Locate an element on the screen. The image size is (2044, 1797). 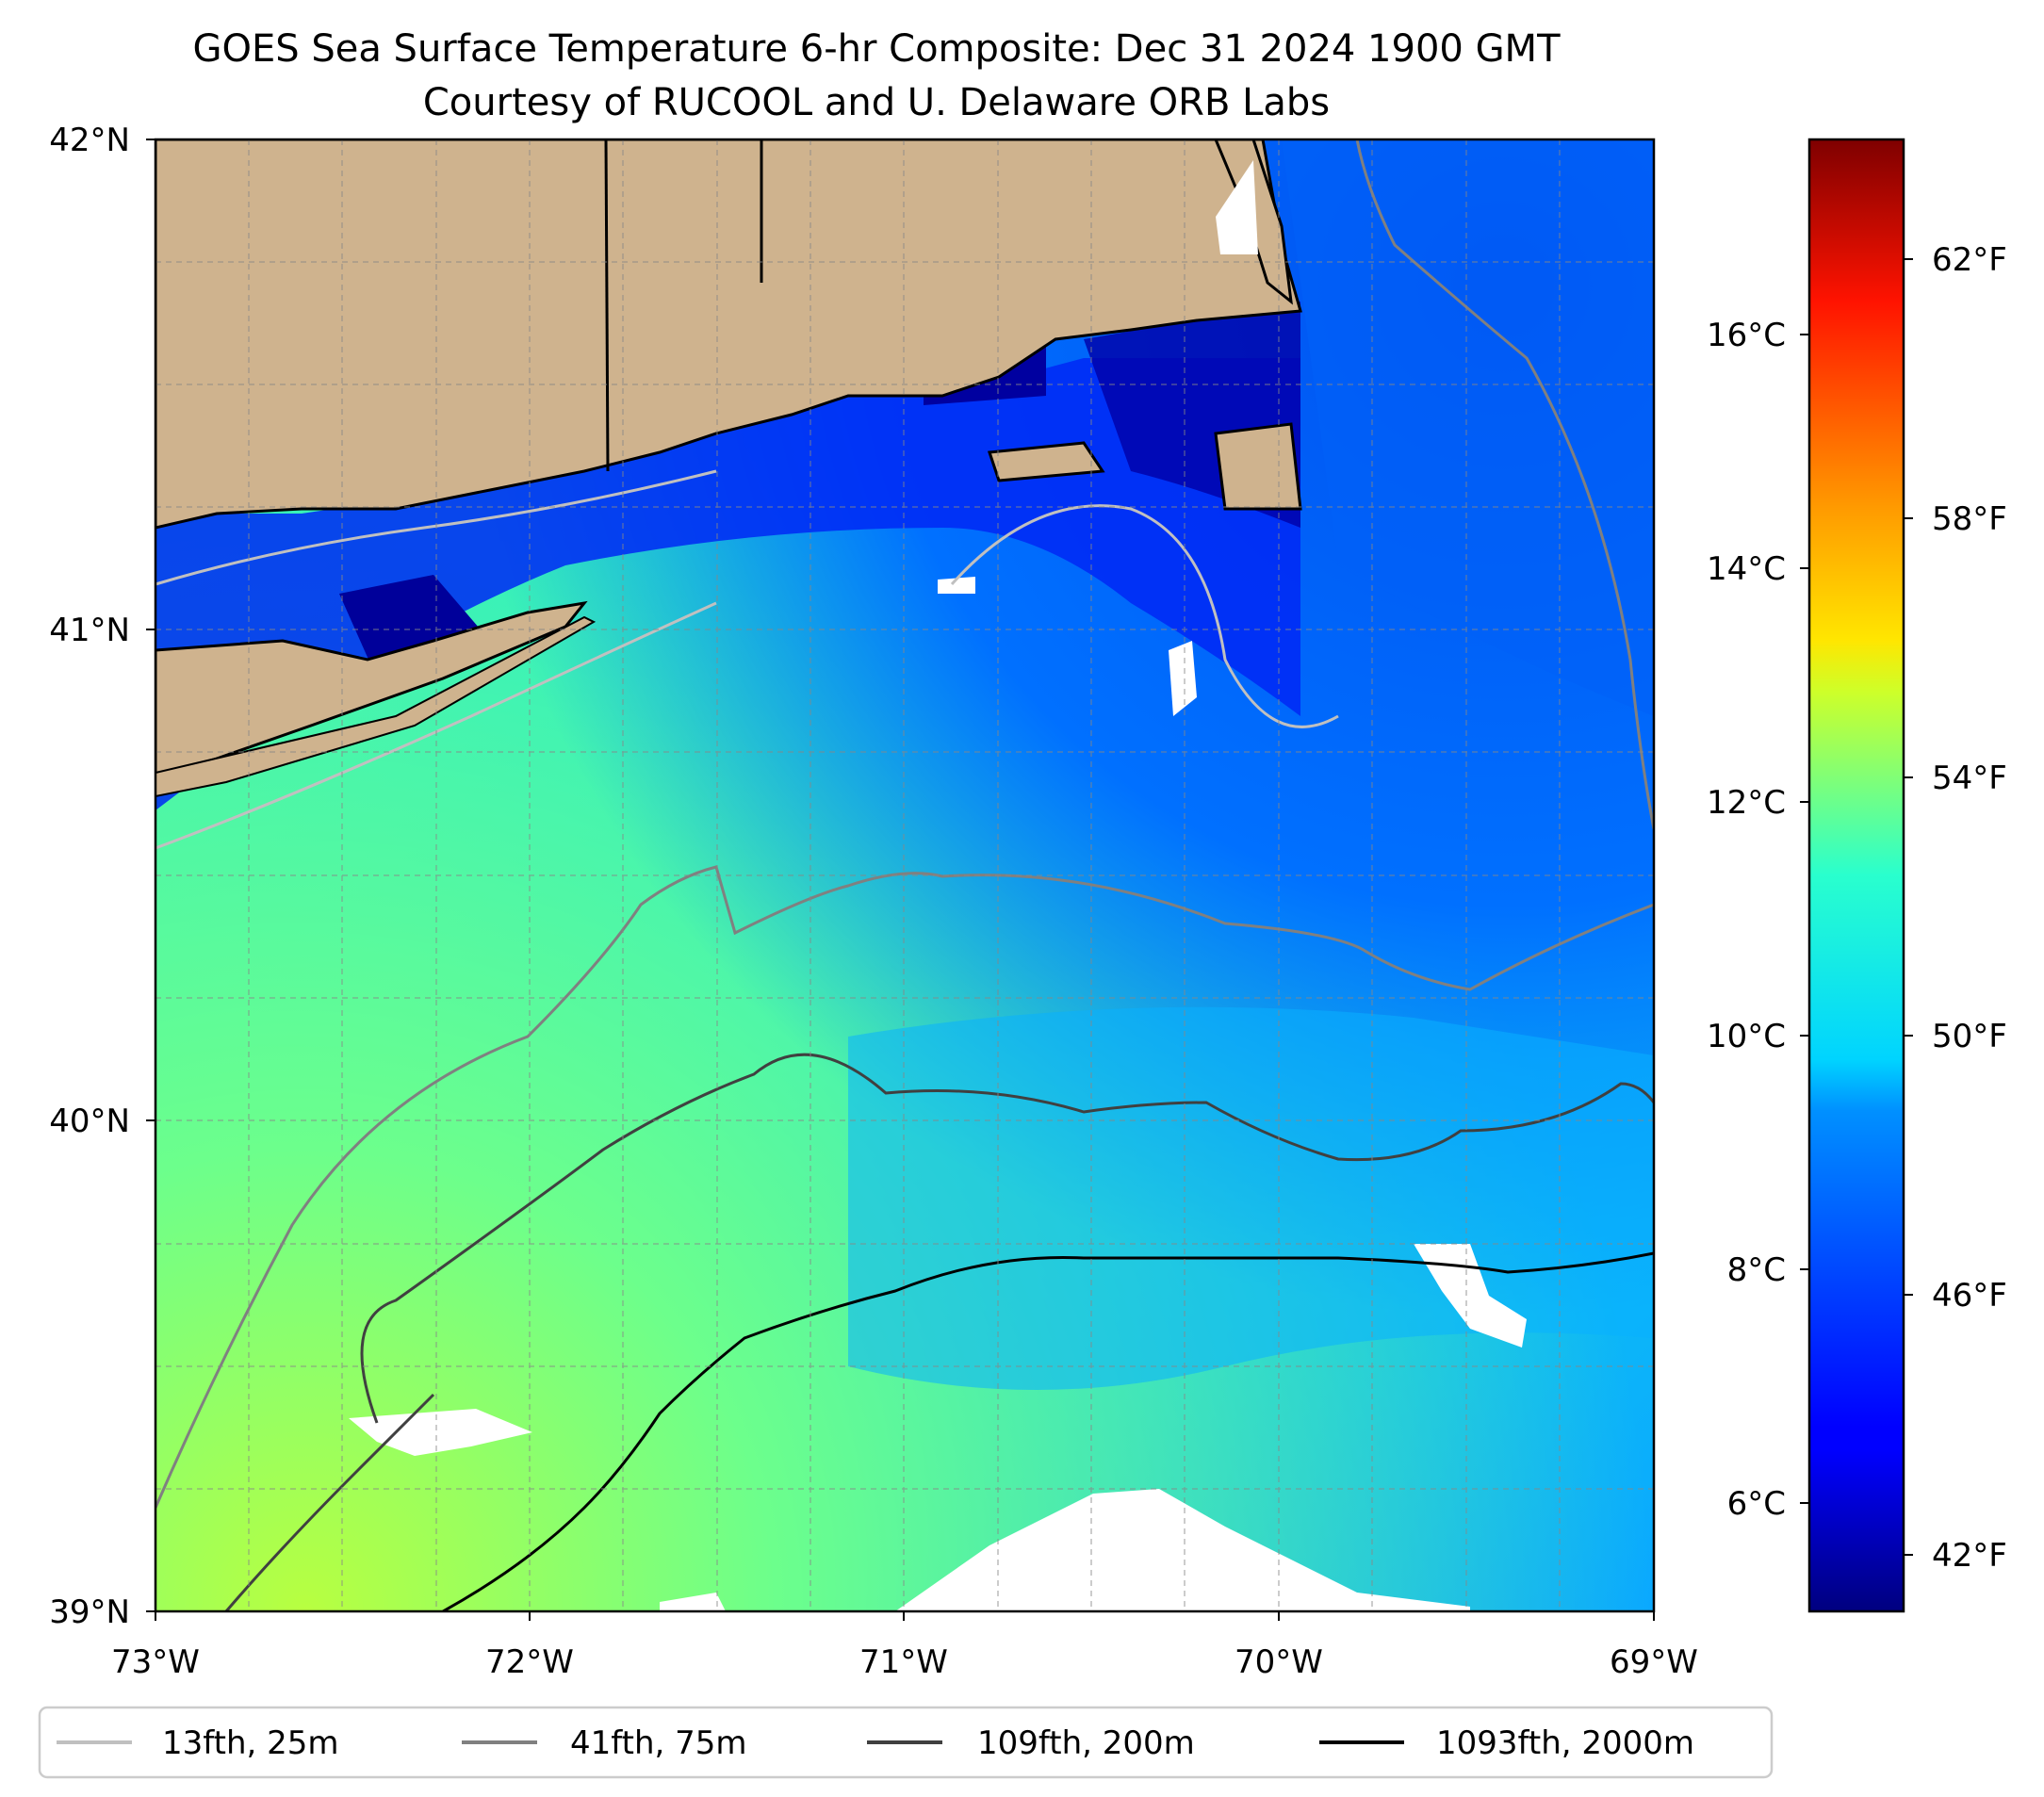
fahrenheit-tick: 42°F is located at coordinates (1969, 1556).